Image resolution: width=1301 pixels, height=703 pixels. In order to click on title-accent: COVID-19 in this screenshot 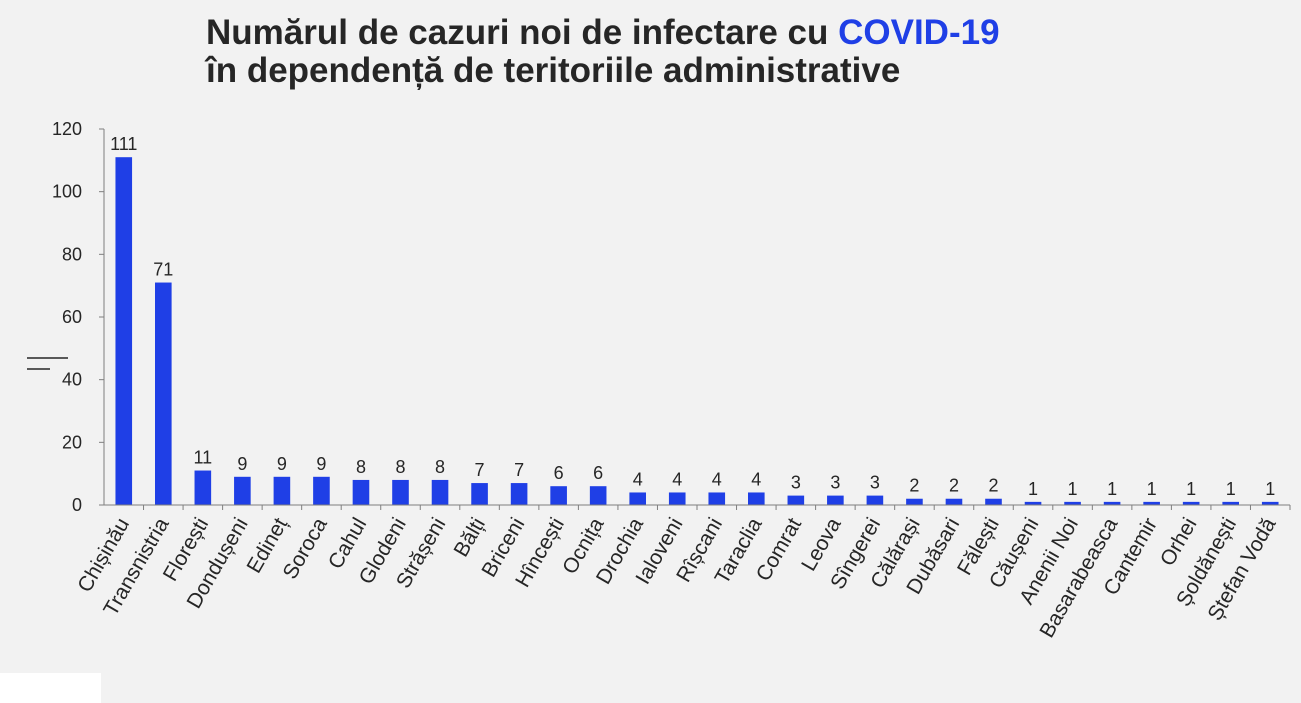, I will do `click(919, 32)`.